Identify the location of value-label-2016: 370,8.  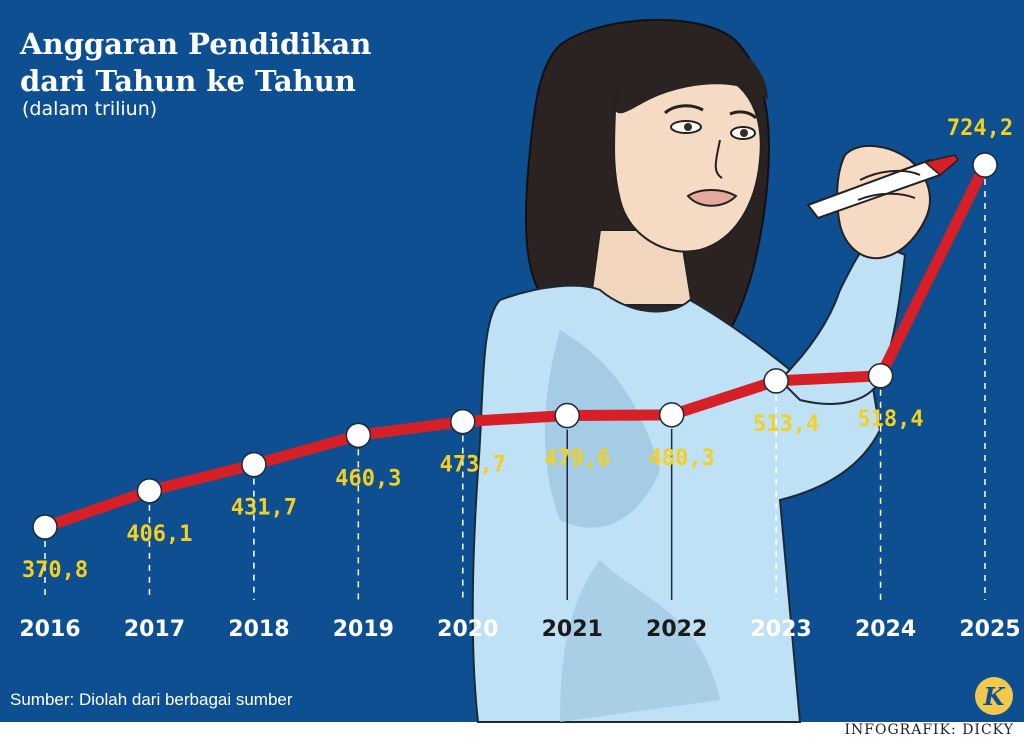
(55, 570).